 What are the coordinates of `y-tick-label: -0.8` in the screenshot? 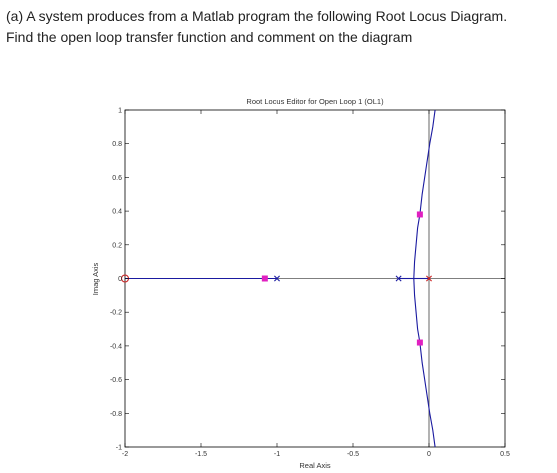 It's located at (116, 414).